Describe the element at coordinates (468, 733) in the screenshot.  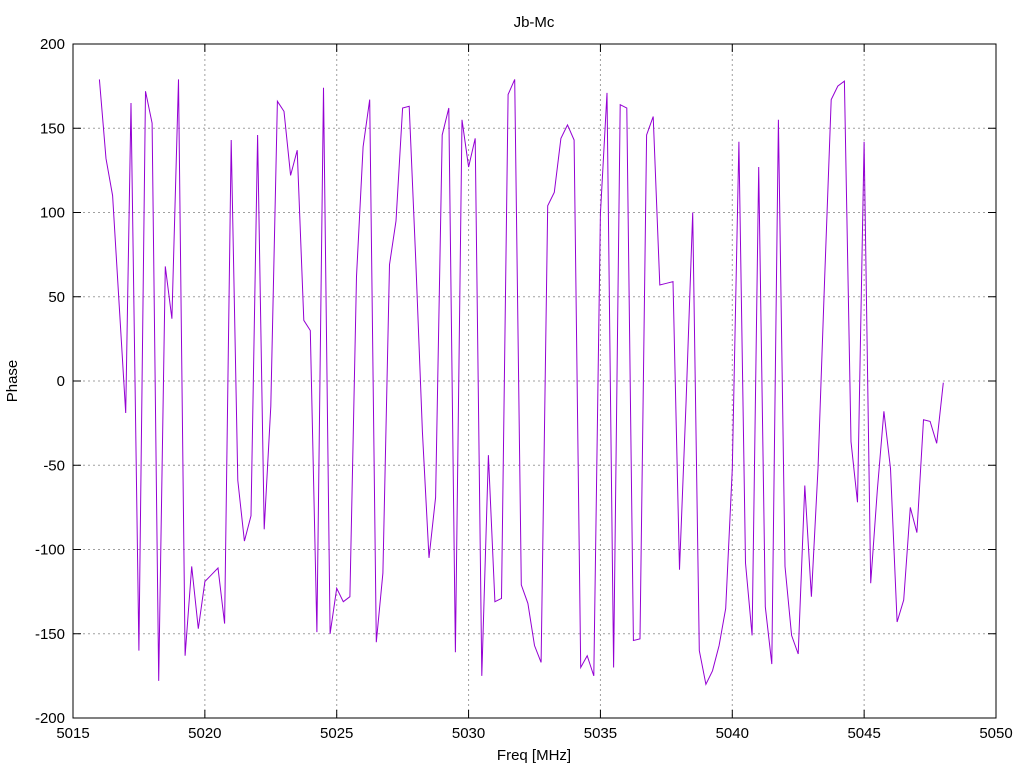
I see `x-tick-label: 5030` at that location.